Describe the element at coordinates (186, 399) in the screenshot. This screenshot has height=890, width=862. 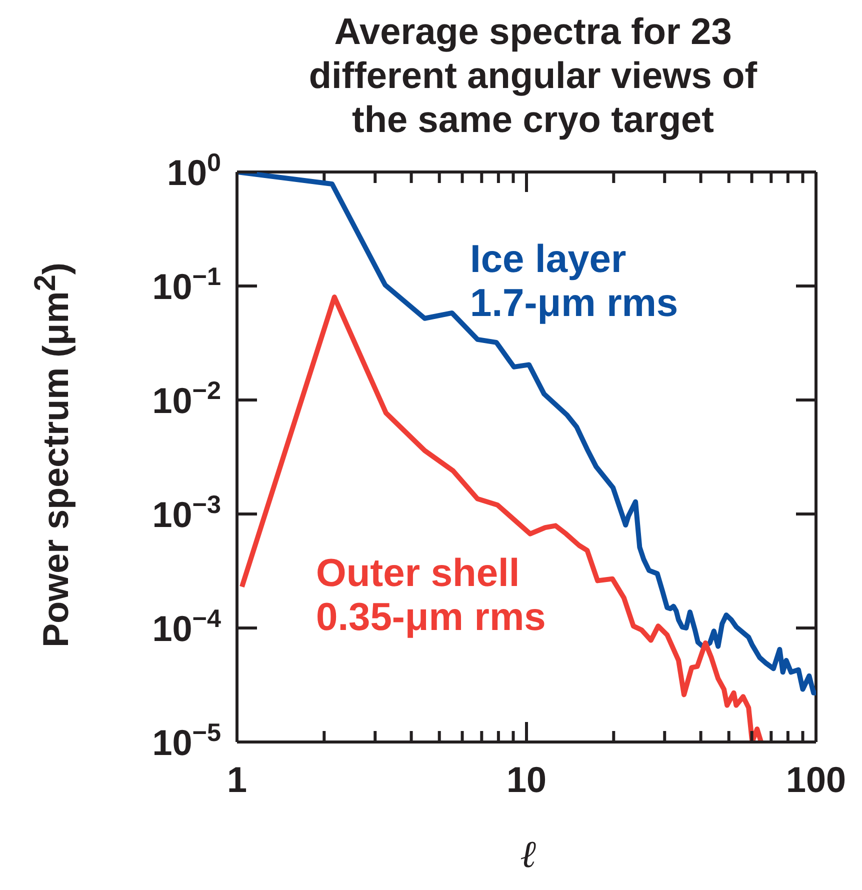
I see `y-tick-label: 10$^{−2}$` at that location.